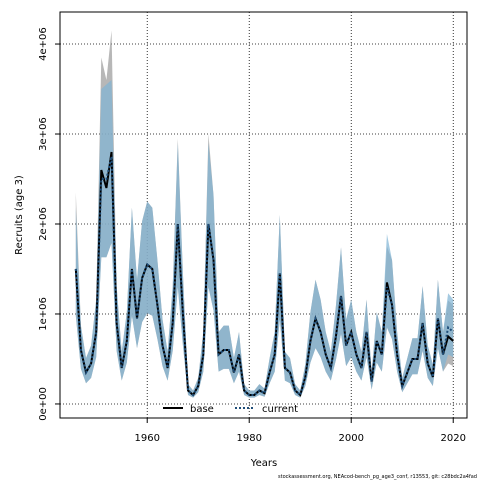 This screenshot has height=480, width=480. Describe the element at coordinates (263, 463) in the screenshot. I see `x-axis-label: Years` at that location.